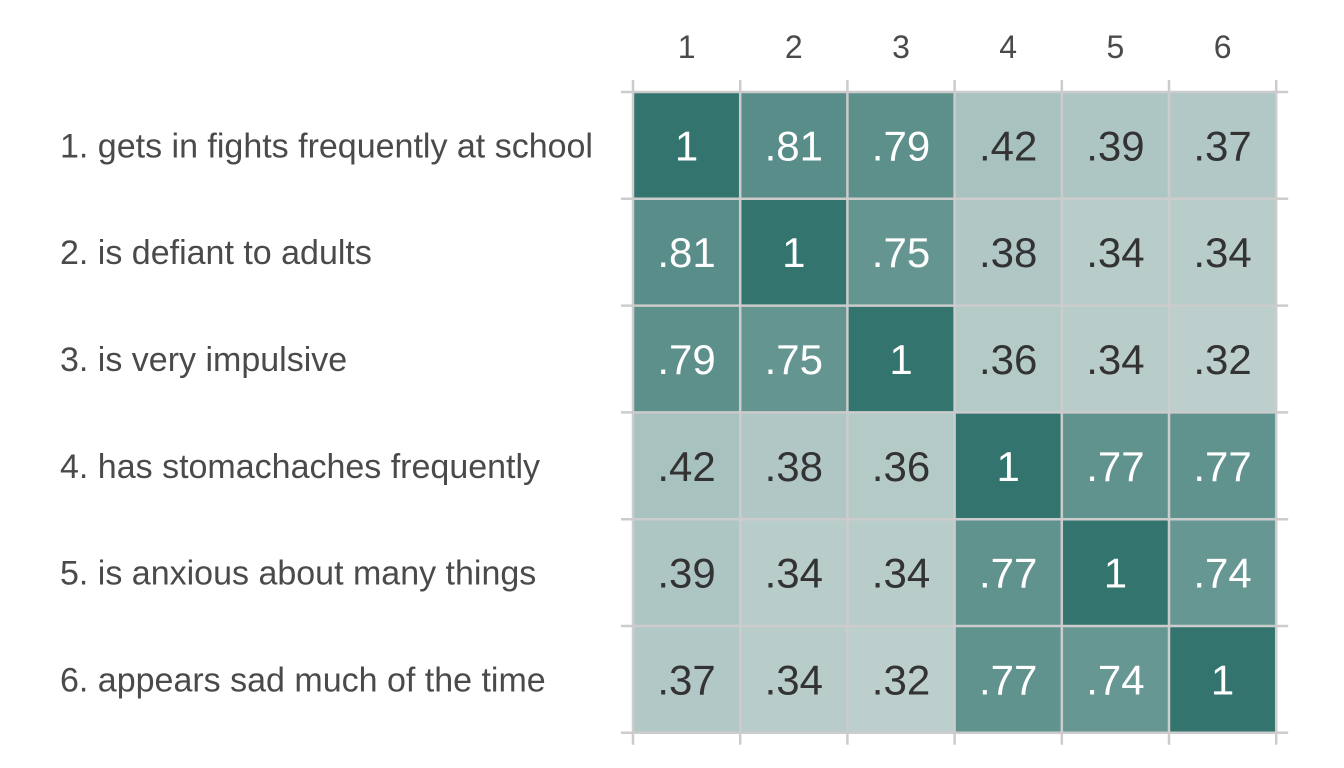  I want to click on column-label: 6, so click(1223, 47).